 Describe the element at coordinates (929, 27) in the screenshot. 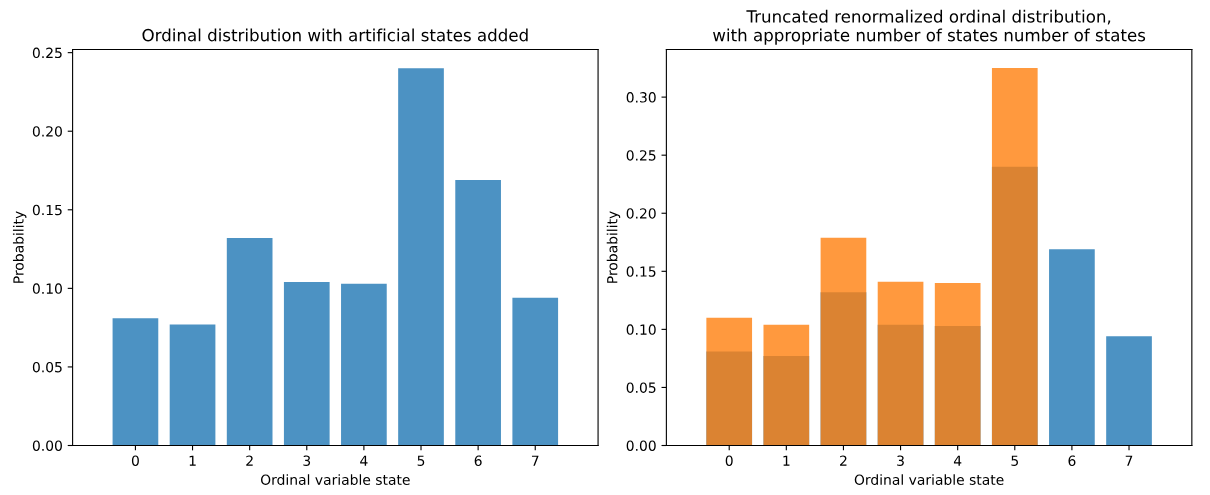

I see `chart-title: Truncated renormalized ordinal distribution, with appropriate number of states number of states` at that location.